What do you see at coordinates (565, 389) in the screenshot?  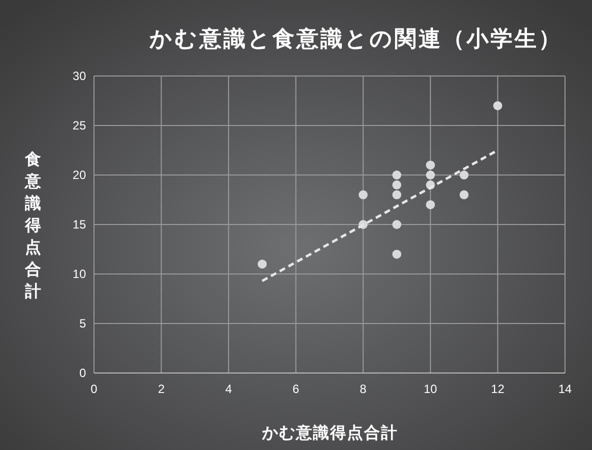 I see `x-tick-label: 14` at bounding box center [565, 389].